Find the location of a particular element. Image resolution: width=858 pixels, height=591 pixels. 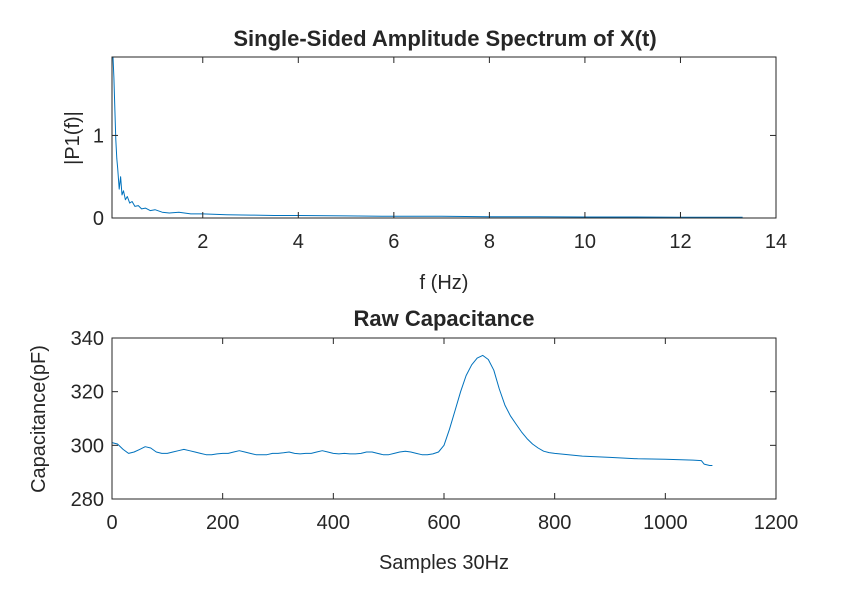

capacitance-ytick-label: 320 is located at coordinates (87, 393).